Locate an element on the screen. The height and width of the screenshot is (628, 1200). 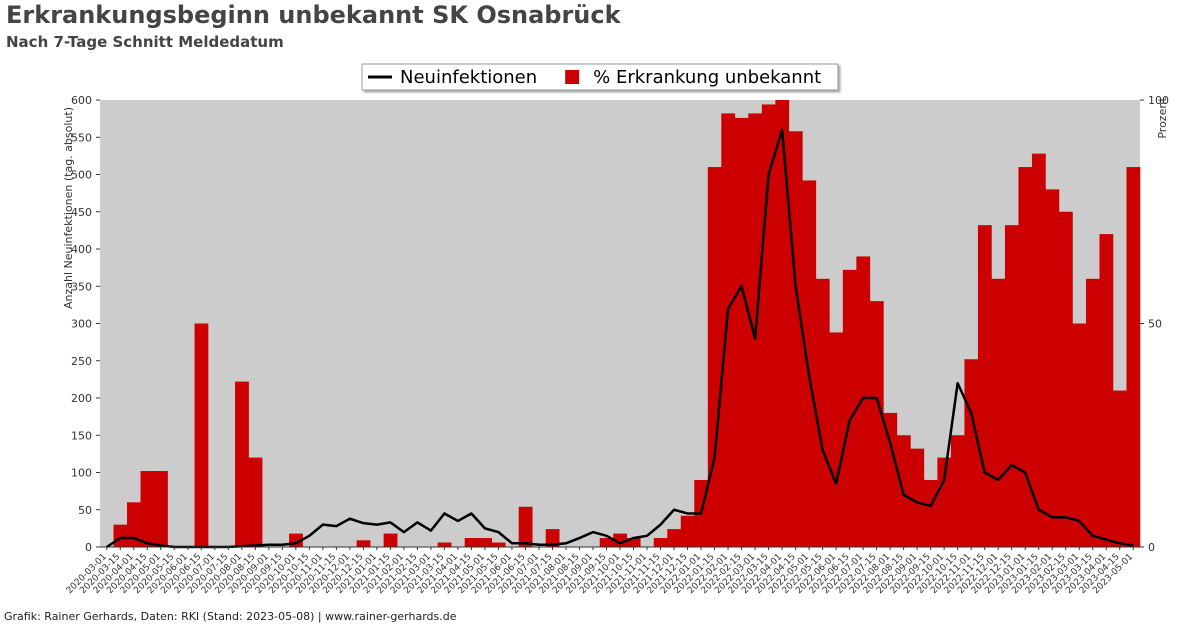
y2-tick-label: 50 is located at coordinates (1155, 324).